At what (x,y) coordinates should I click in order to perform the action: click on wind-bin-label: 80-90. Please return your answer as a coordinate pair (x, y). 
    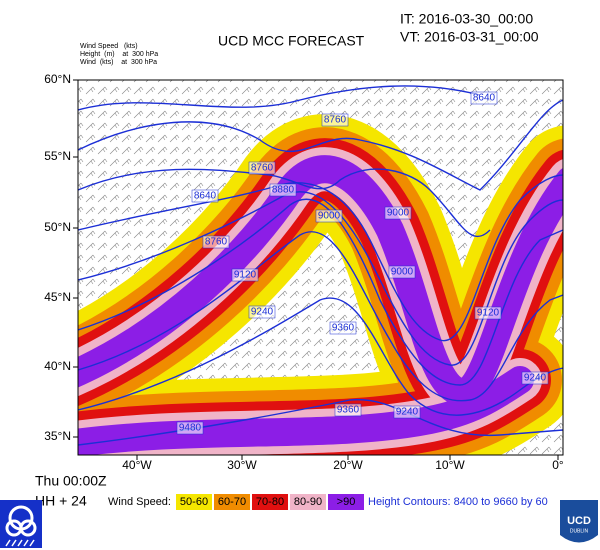
    Looking at the image, I should click on (308, 502).